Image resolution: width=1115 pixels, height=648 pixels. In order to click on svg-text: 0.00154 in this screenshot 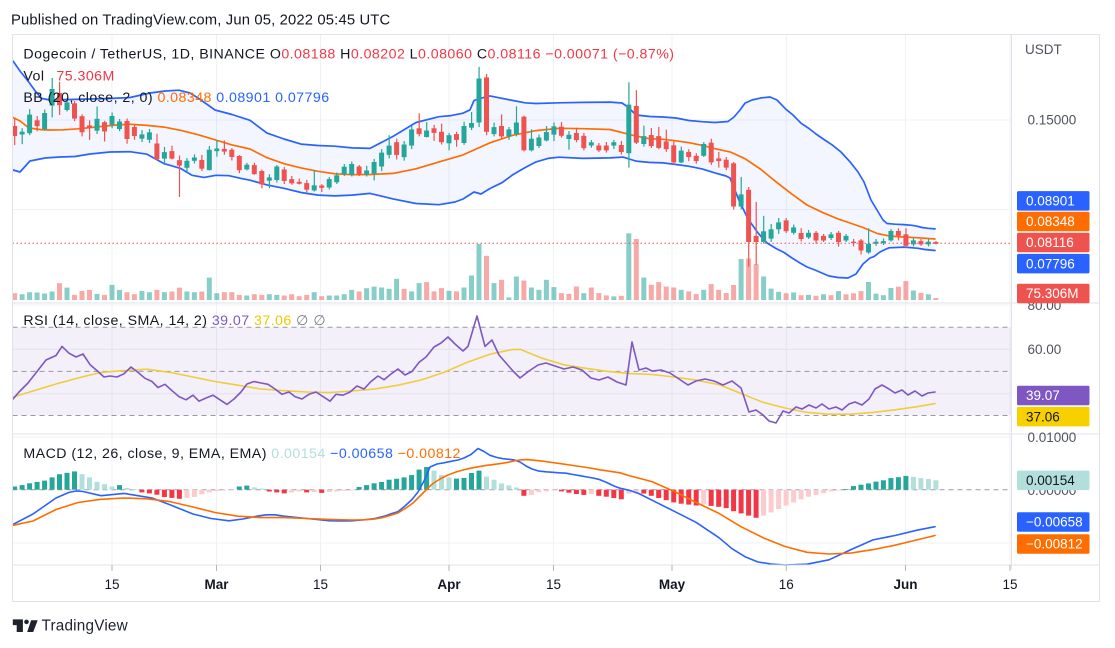, I will do `click(1050, 480)`.